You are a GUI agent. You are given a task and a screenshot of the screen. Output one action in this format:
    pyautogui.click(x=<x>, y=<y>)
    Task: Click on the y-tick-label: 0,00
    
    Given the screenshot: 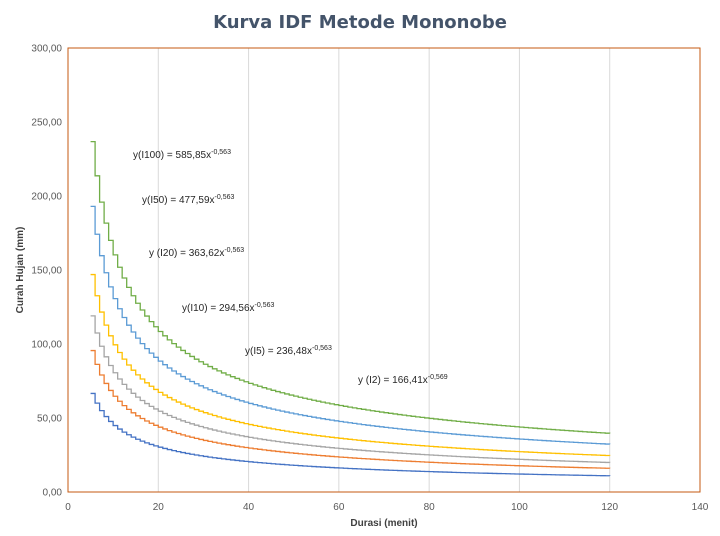 What is the action you would take?
    pyautogui.click(x=53, y=493)
    